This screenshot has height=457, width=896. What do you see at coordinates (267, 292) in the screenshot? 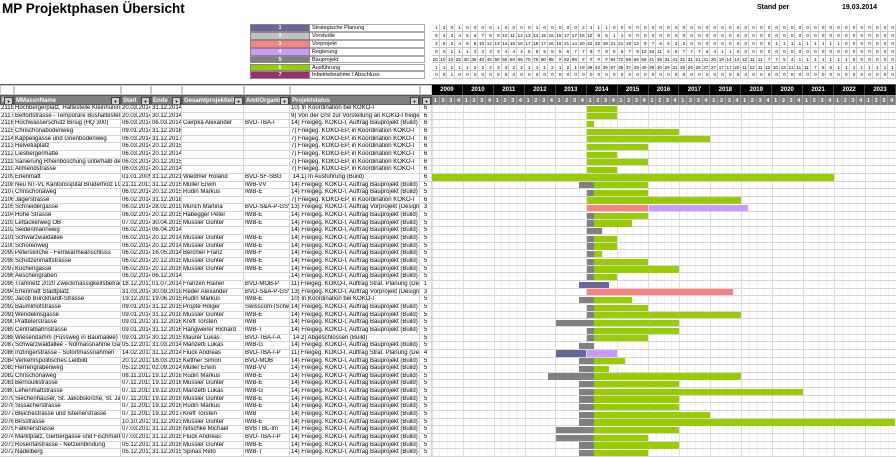
I see `cell-amt: BVD-S&A-P-GSV` at bounding box center [267, 292].